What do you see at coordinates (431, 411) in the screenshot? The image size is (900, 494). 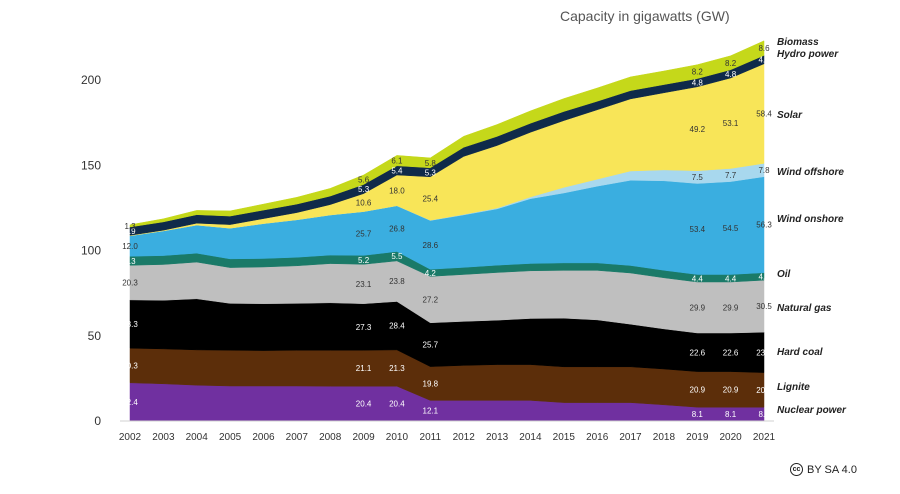 I see `data-label-nuclear-power-2011: 12.1` at bounding box center [431, 411].